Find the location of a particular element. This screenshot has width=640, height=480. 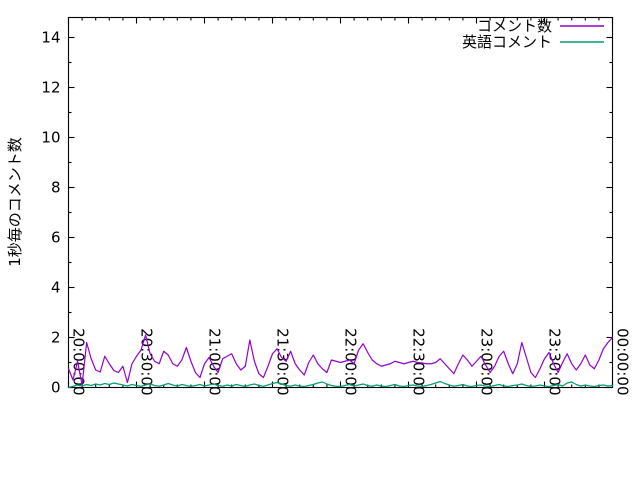

x-tick-label: 22:00:00 is located at coordinates (351, 361).